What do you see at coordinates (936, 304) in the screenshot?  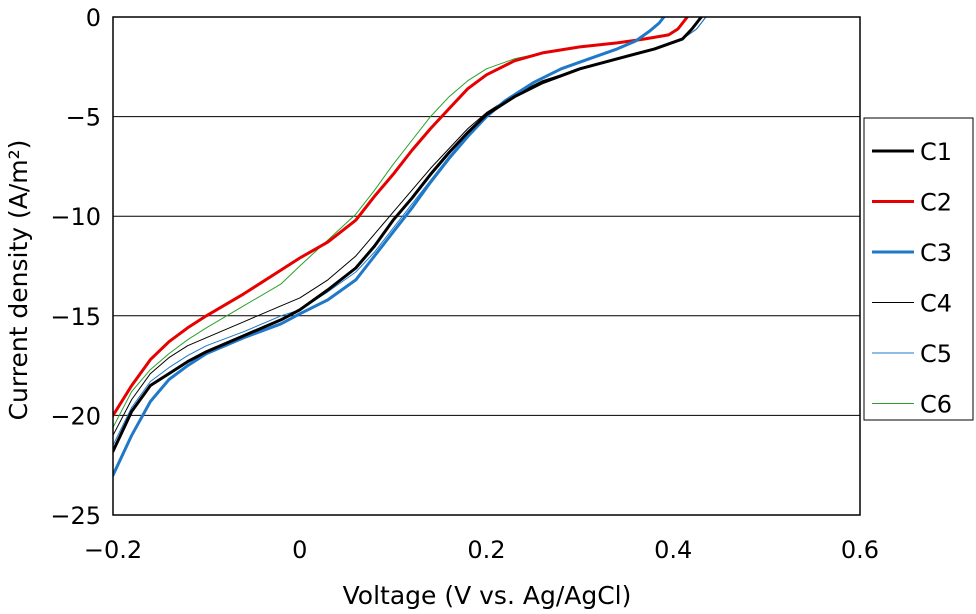 I see `legend-label: C4` at bounding box center [936, 304].